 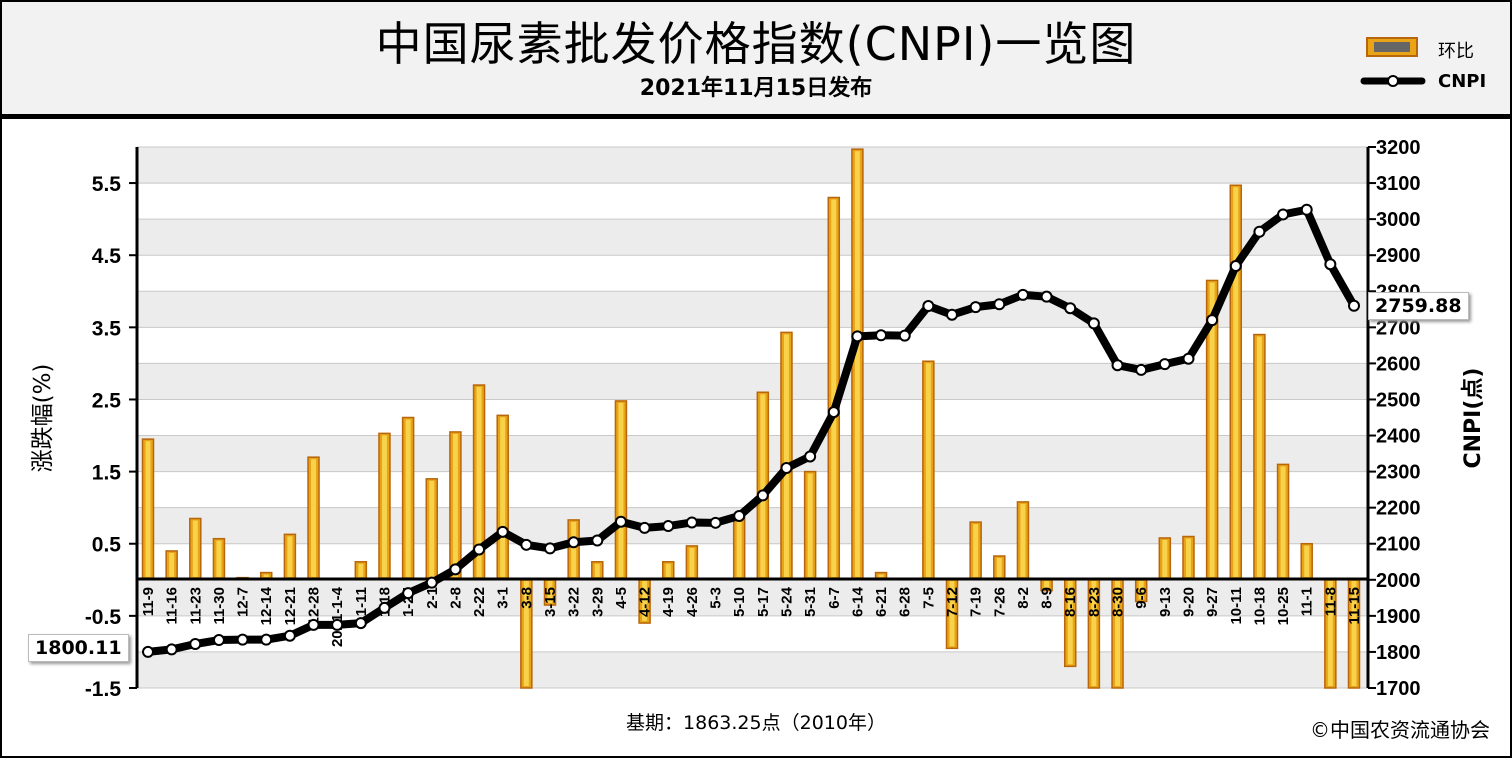 What do you see at coordinates (1212, 602) in the screenshot?
I see `x-tick-label: 9-27` at bounding box center [1212, 602].